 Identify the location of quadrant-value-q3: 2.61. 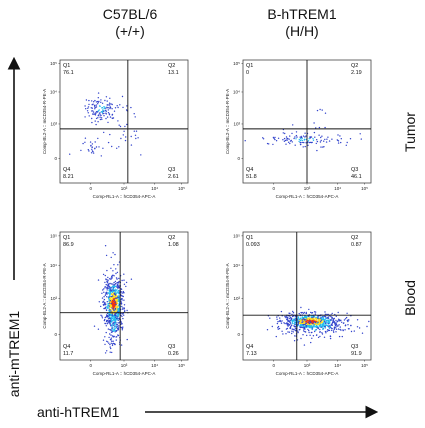
(173, 177).